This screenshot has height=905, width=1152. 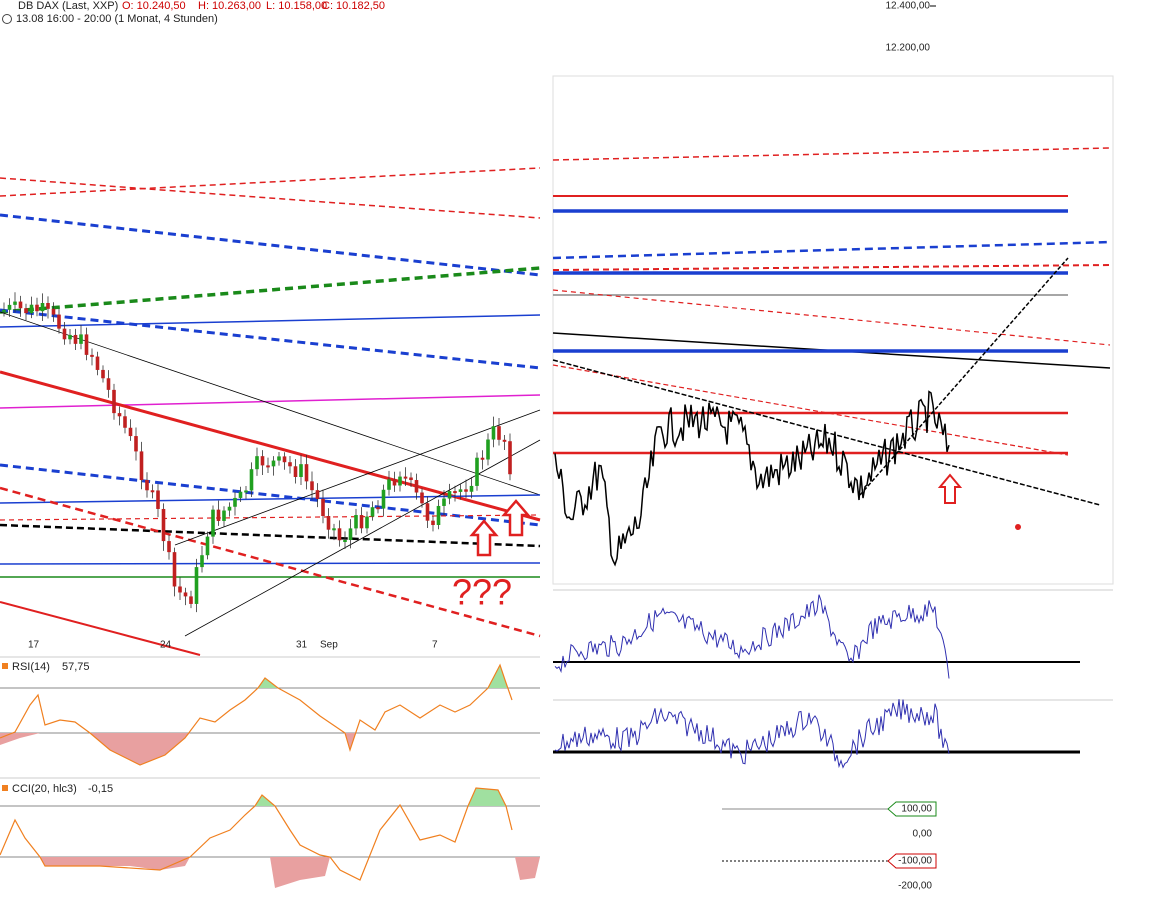 I want to click on axis-label: 0,00, so click(x=923, y=834).